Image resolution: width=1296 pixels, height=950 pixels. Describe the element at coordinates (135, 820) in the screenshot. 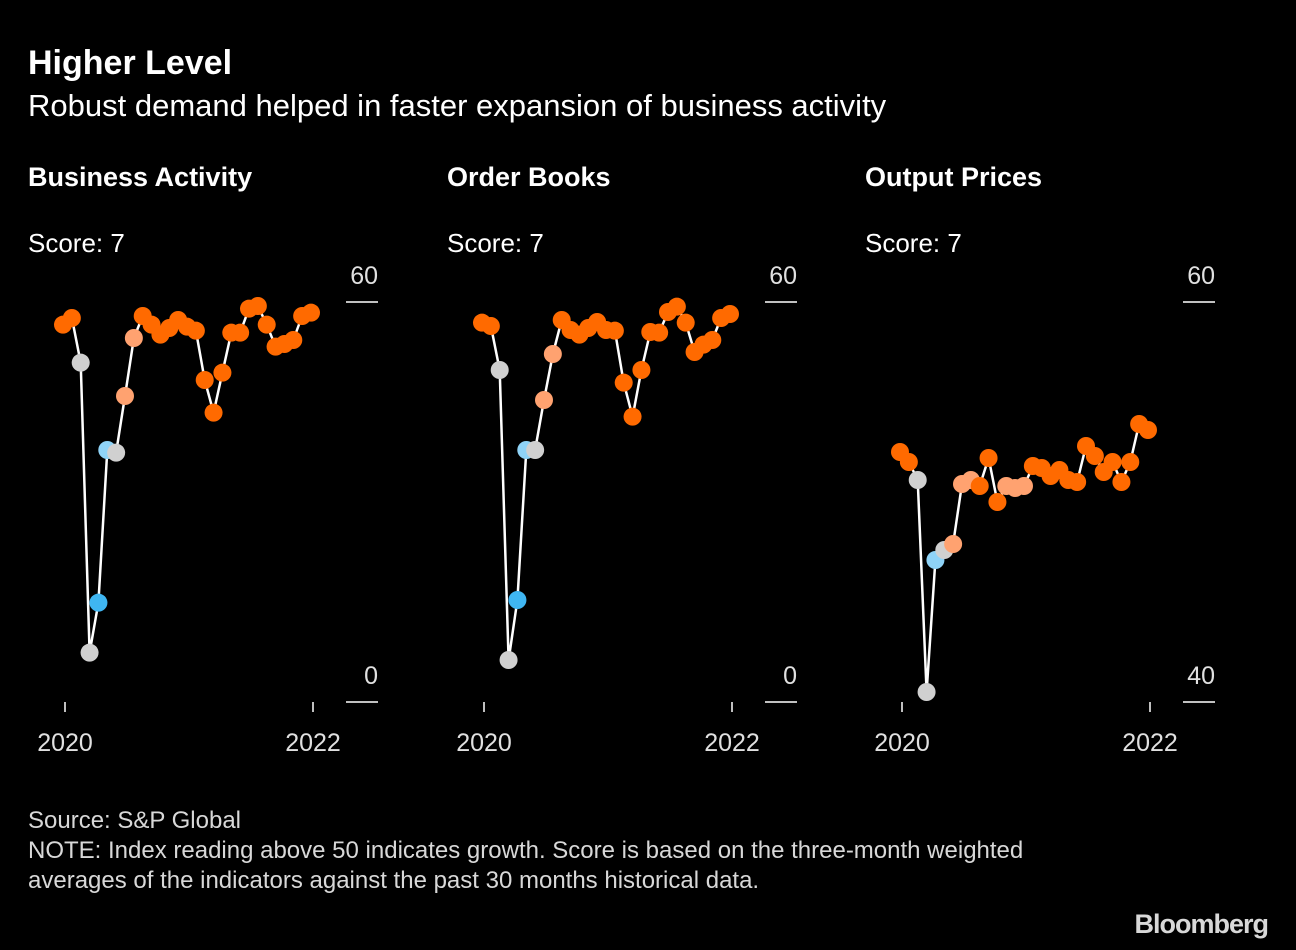

I see `source: Source: S&P Global` at that location.